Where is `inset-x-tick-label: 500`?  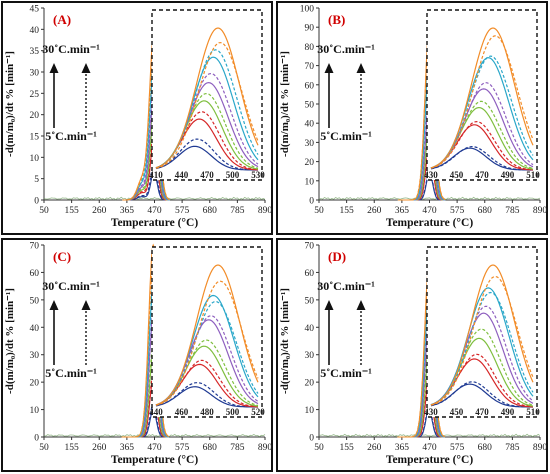
inset-x-tick-label: 500 is located at coordinates (233, 412).